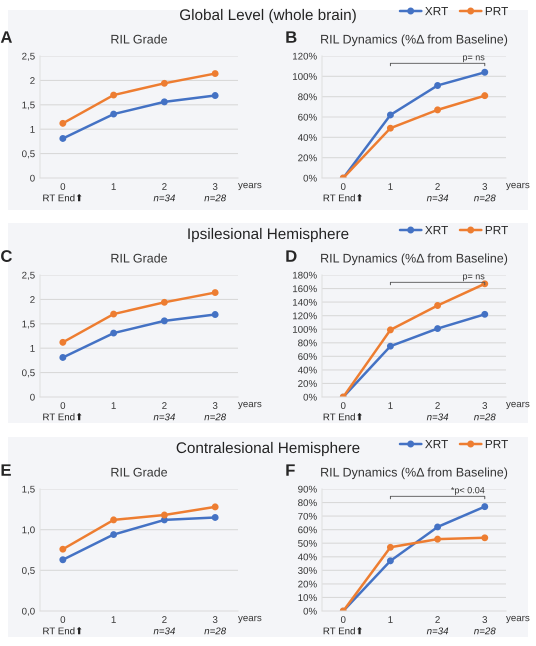 The image size is (536, 646). What do you see at coordinates (32, 129) in the screenshot?
I see `y-tick-label: 1` at bounding box center [32, 129].